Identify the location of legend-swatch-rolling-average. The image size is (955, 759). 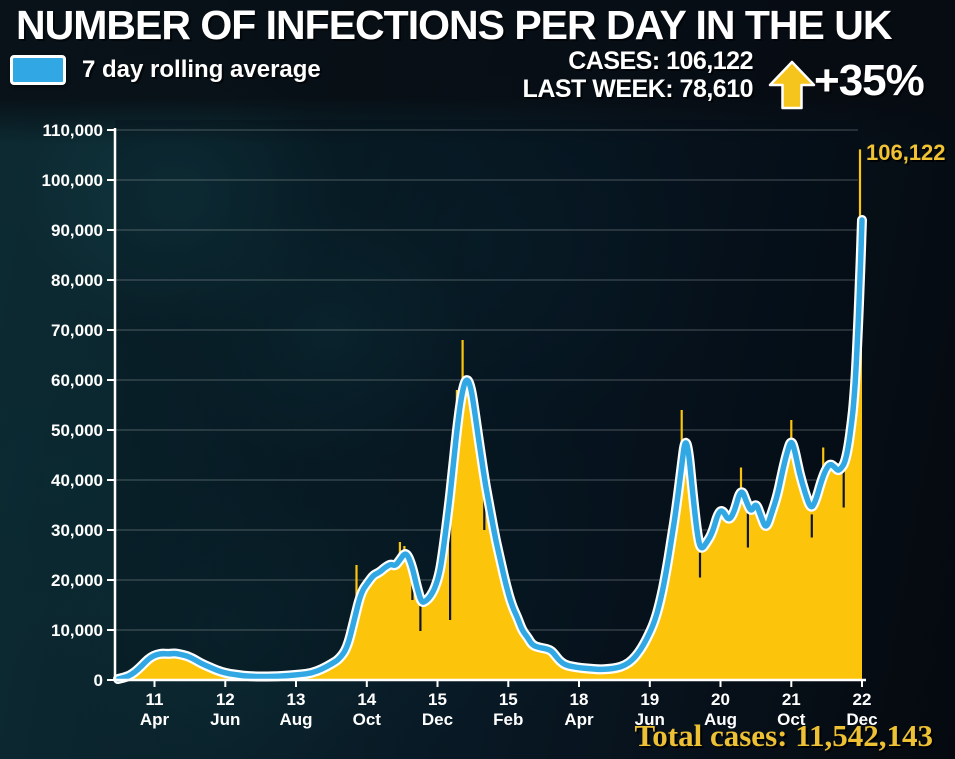
(38, 70).